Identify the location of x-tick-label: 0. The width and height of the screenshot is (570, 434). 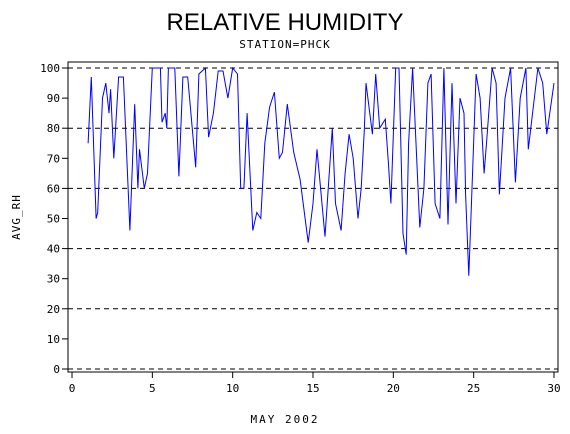
(72, 388).